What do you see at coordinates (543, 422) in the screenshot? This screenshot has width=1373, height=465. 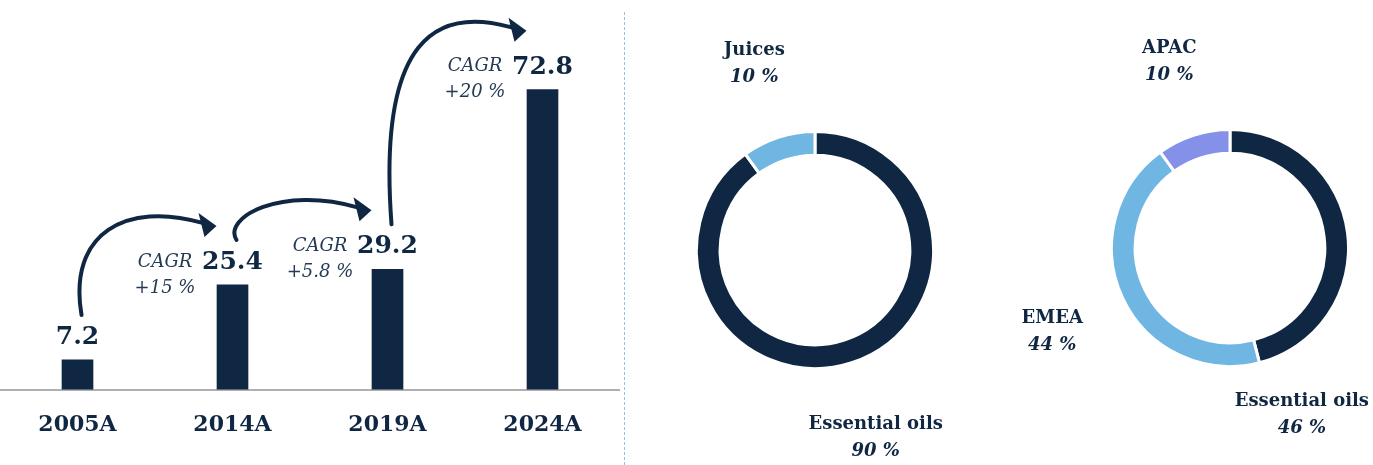 I see `x-tick-label: 2024A` at bounding box center [543, 422].